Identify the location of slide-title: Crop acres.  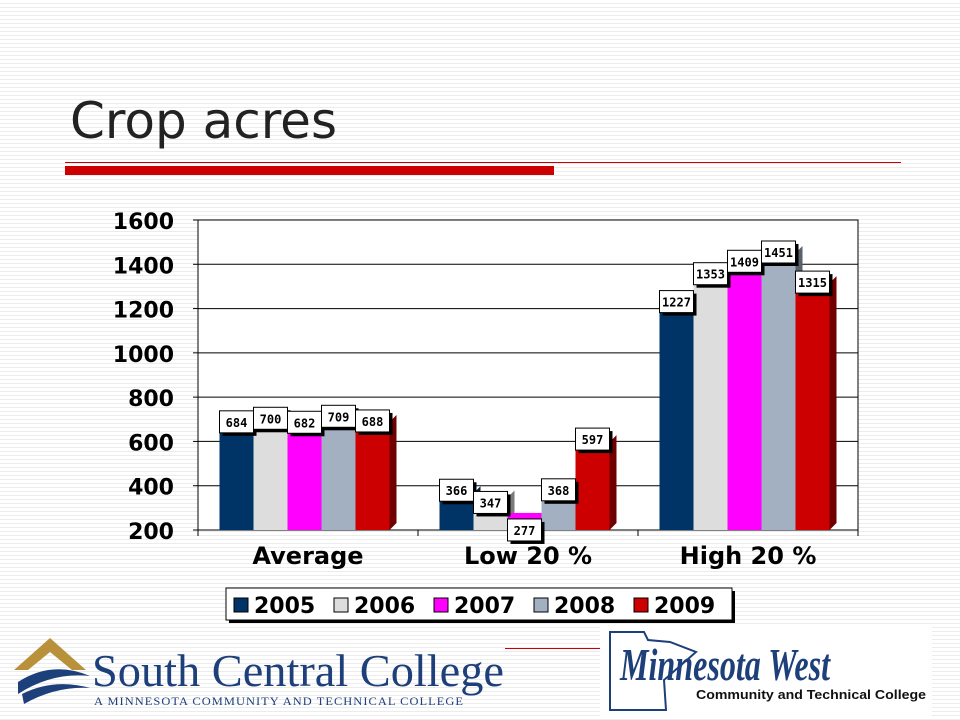
(203, 121).